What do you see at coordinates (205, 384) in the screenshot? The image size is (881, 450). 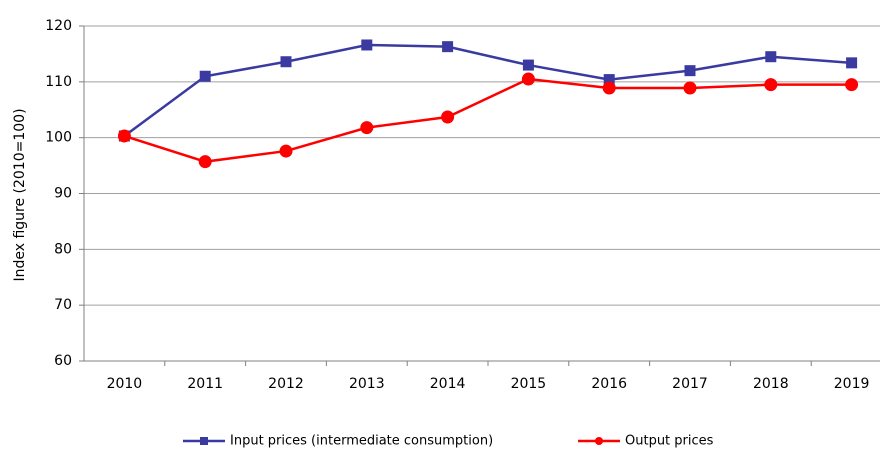 I see `x-tick-label: 2011` at bounding box center [205, 384].